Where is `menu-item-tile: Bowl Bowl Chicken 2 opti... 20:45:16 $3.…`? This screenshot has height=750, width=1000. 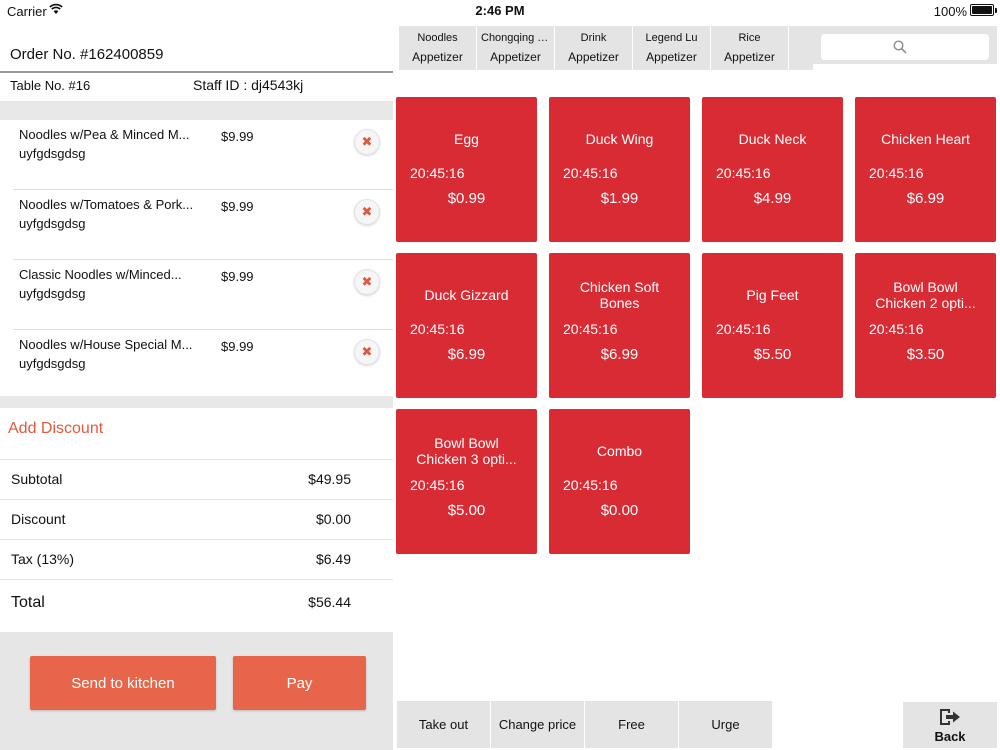 menu-item-tile: Bowl Bowl Chicken 2 opti... 20:45:16 $3.… is located at coordinates (925, 325).